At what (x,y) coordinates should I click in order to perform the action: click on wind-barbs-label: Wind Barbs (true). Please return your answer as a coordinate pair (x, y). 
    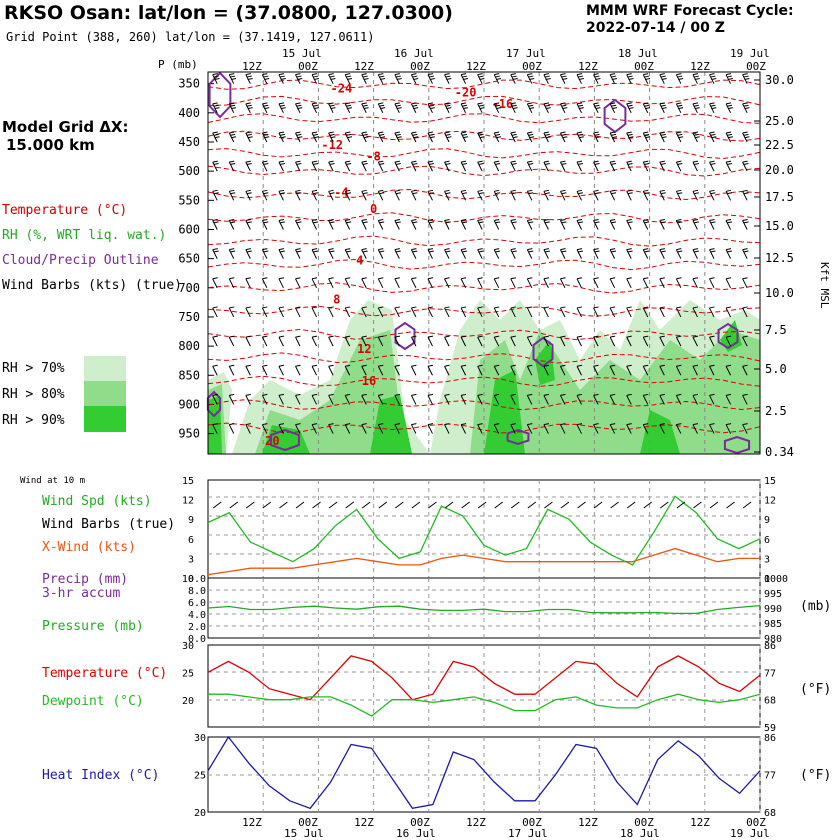
    Looking at the image, I should click on (109, 524).